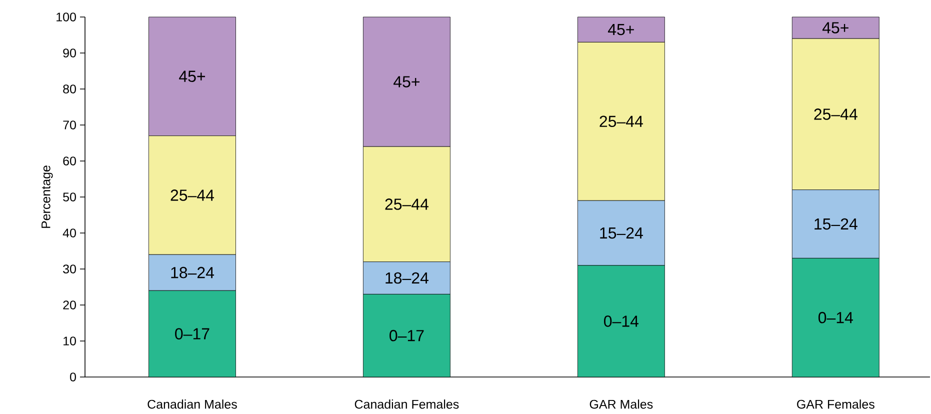 The image size is (931, 414). I want to click on x-tick-label: GAR Males, so click(621, 404).